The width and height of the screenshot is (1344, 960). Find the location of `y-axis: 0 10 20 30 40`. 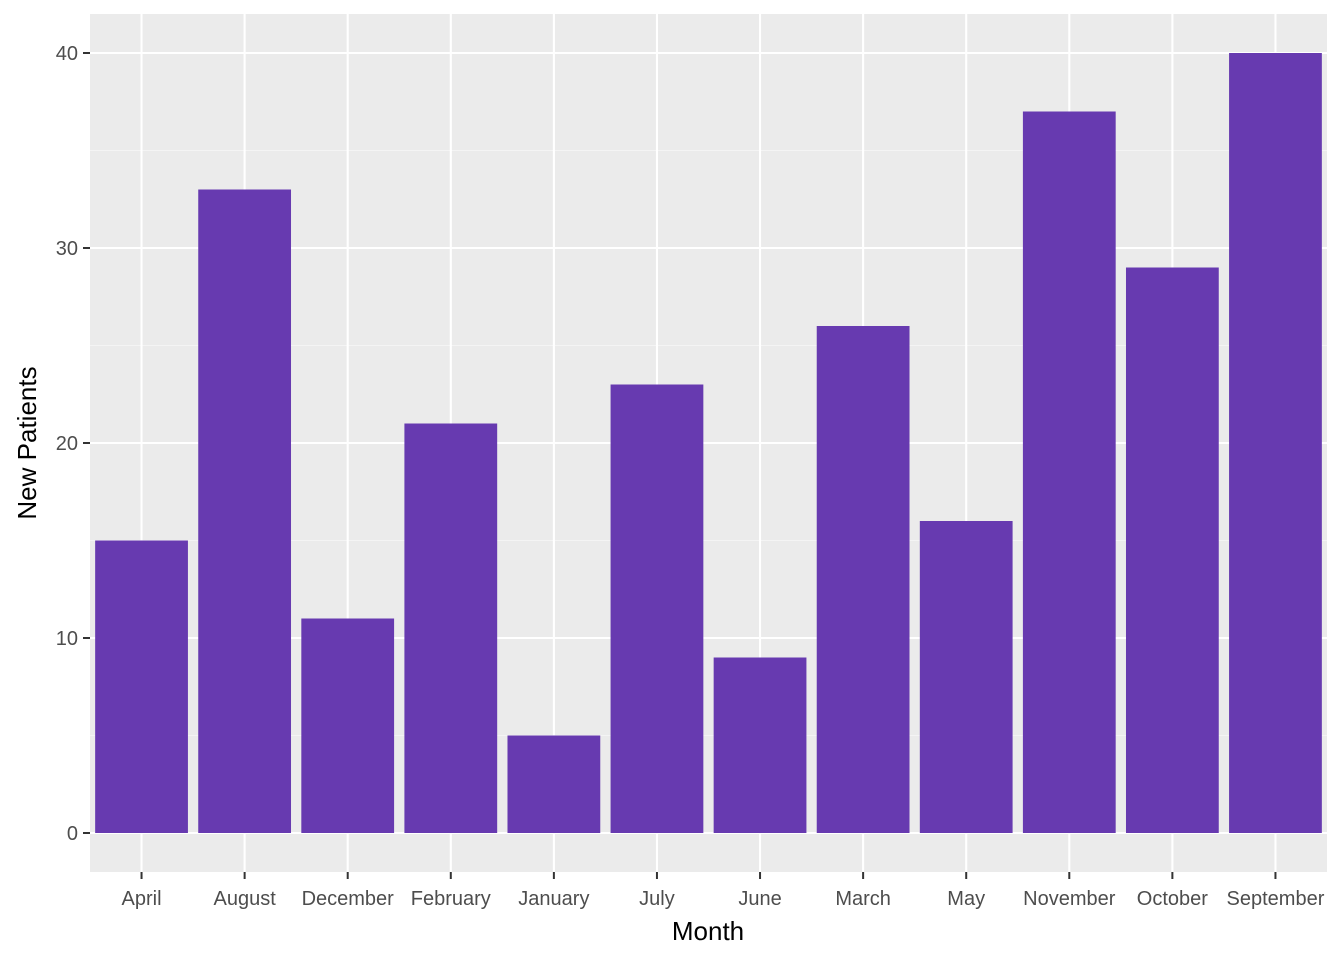

y-axis: 0 10 20 30 40 is located at coordinates (73, 444).